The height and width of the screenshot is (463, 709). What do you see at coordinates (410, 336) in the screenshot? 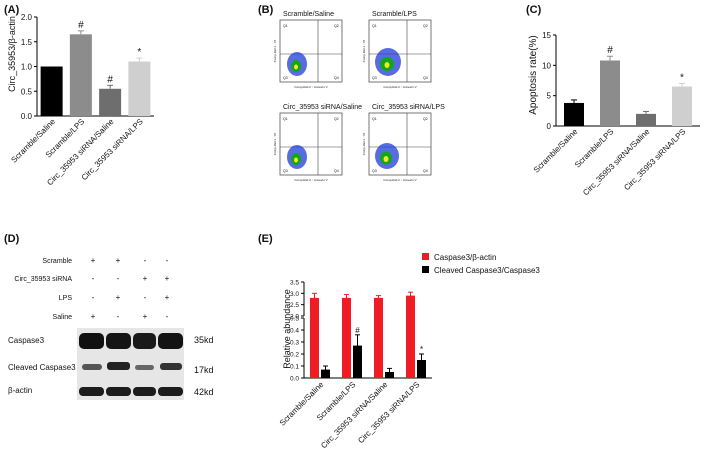
I see `bar-caspase3` at bounding box center [410, 336].